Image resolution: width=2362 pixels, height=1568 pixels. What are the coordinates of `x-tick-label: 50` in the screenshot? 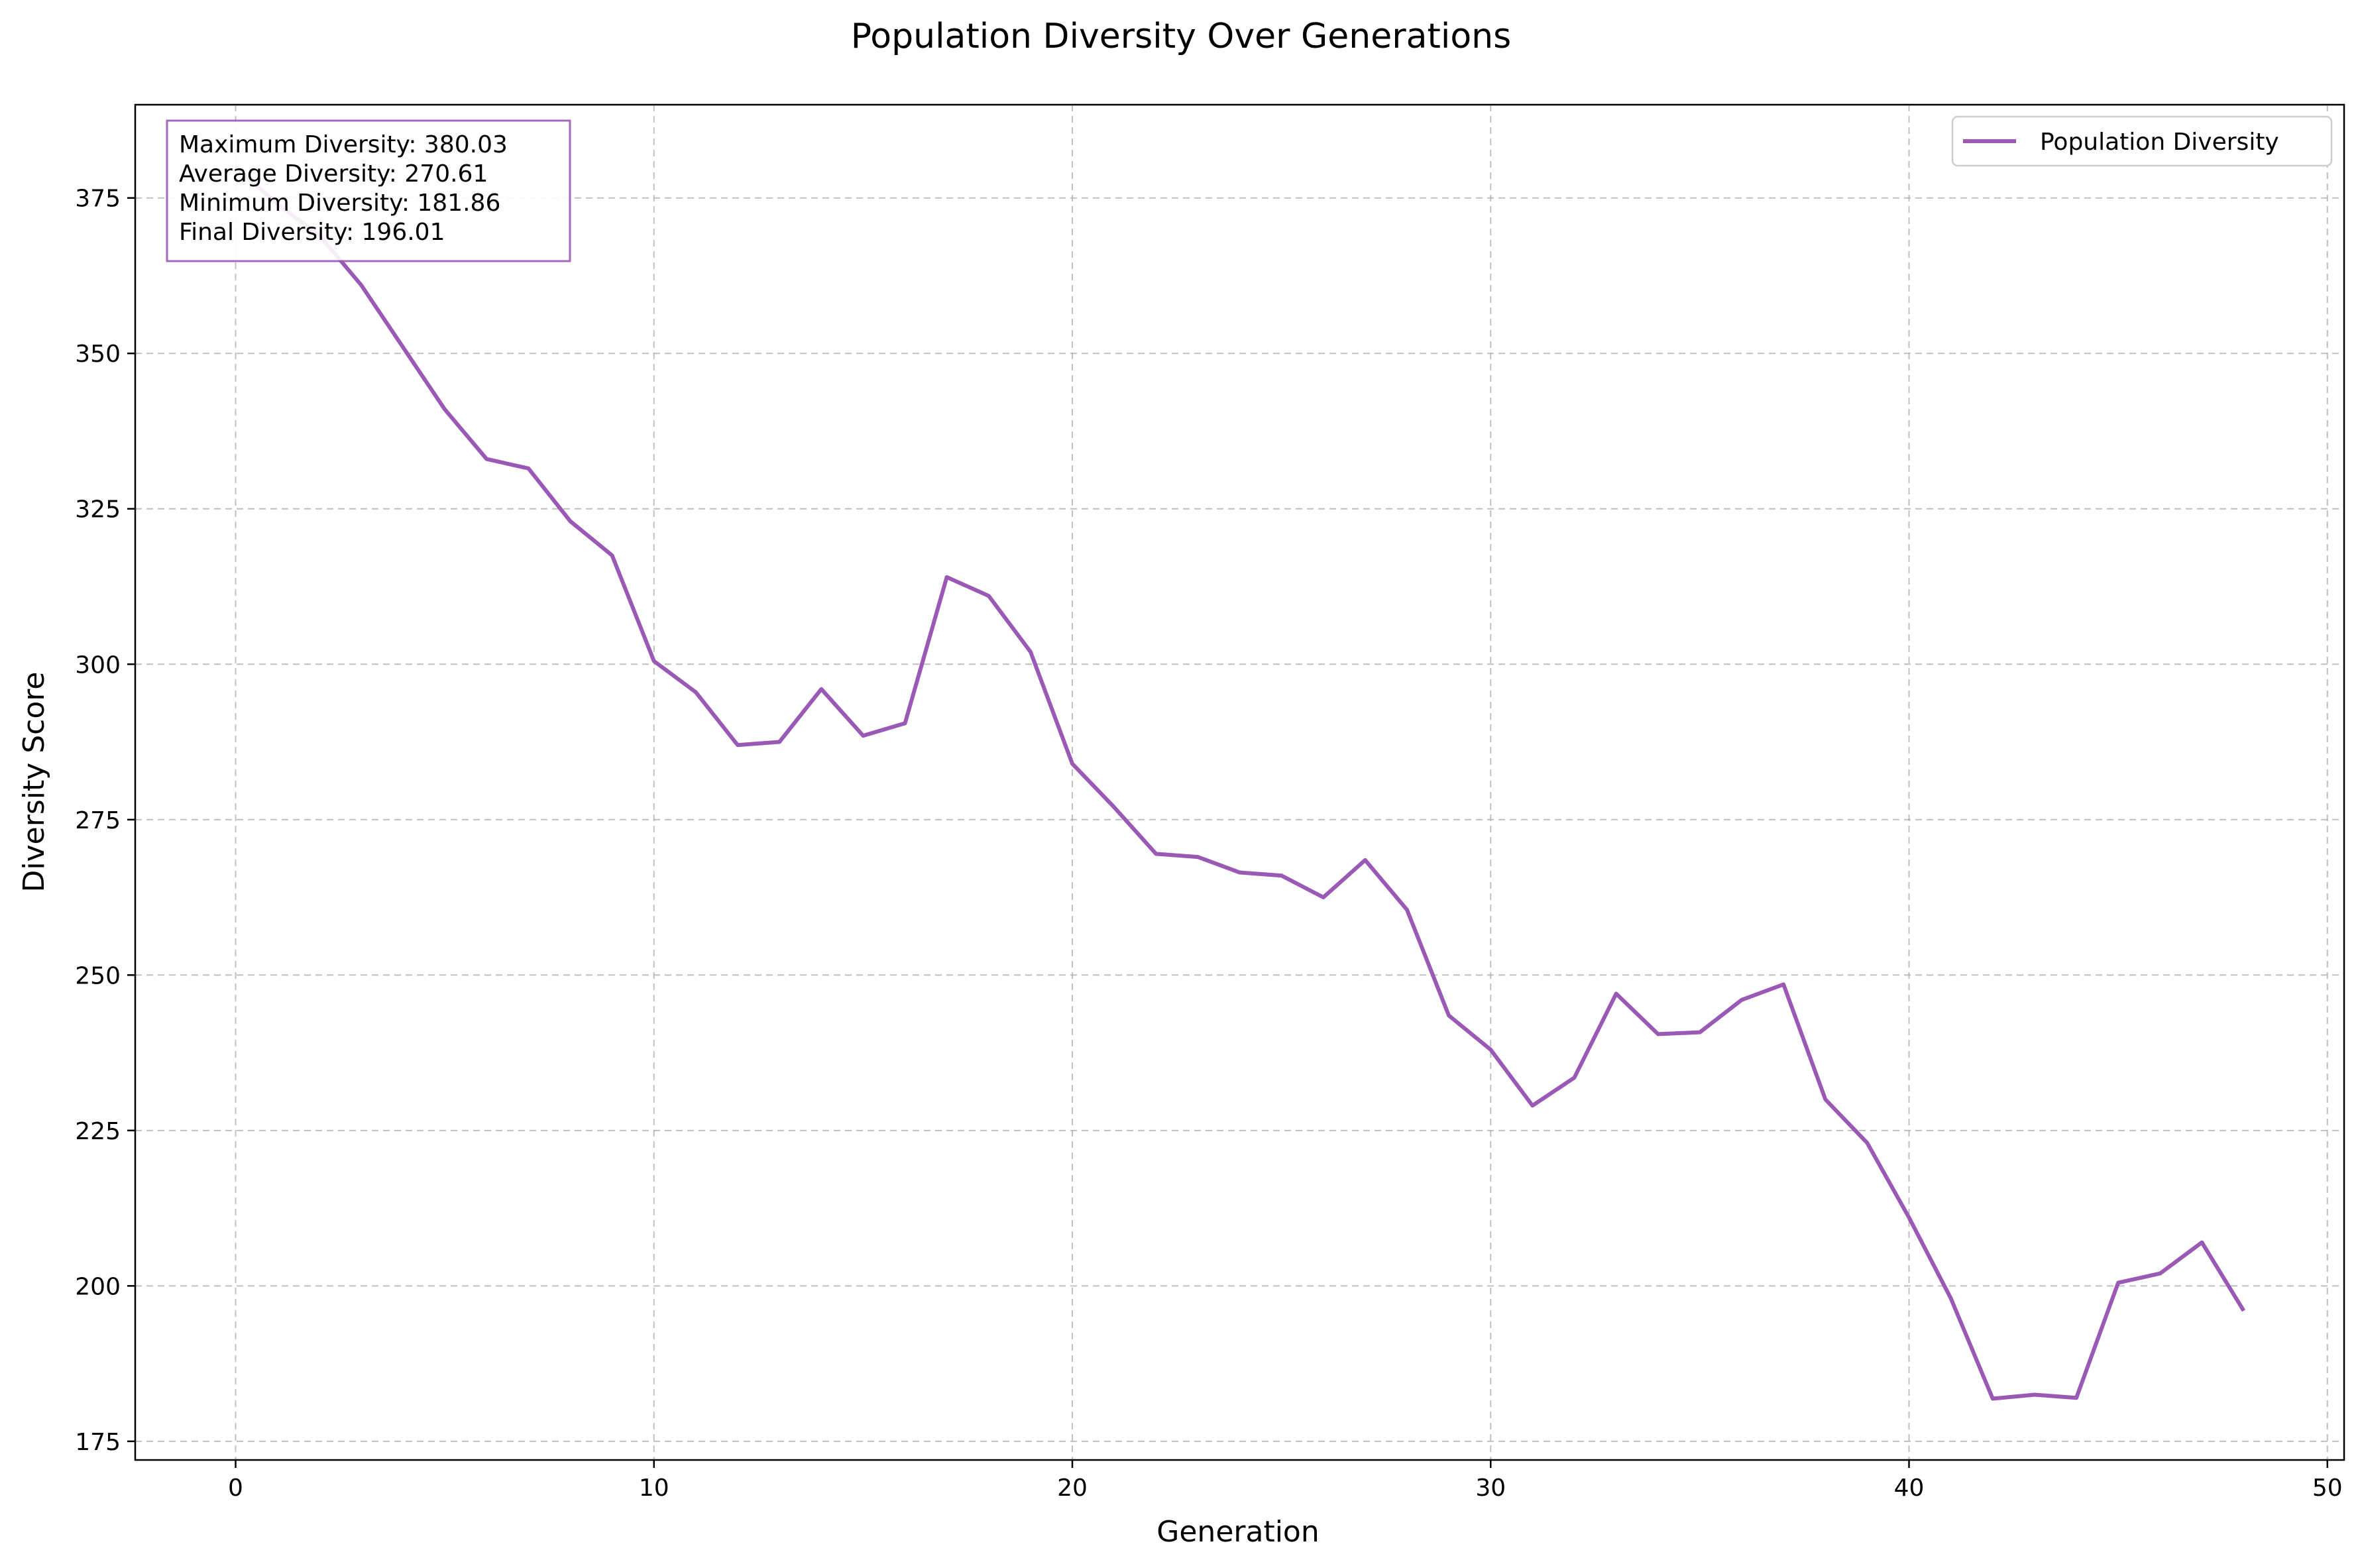 It's located at (2328, 1488).